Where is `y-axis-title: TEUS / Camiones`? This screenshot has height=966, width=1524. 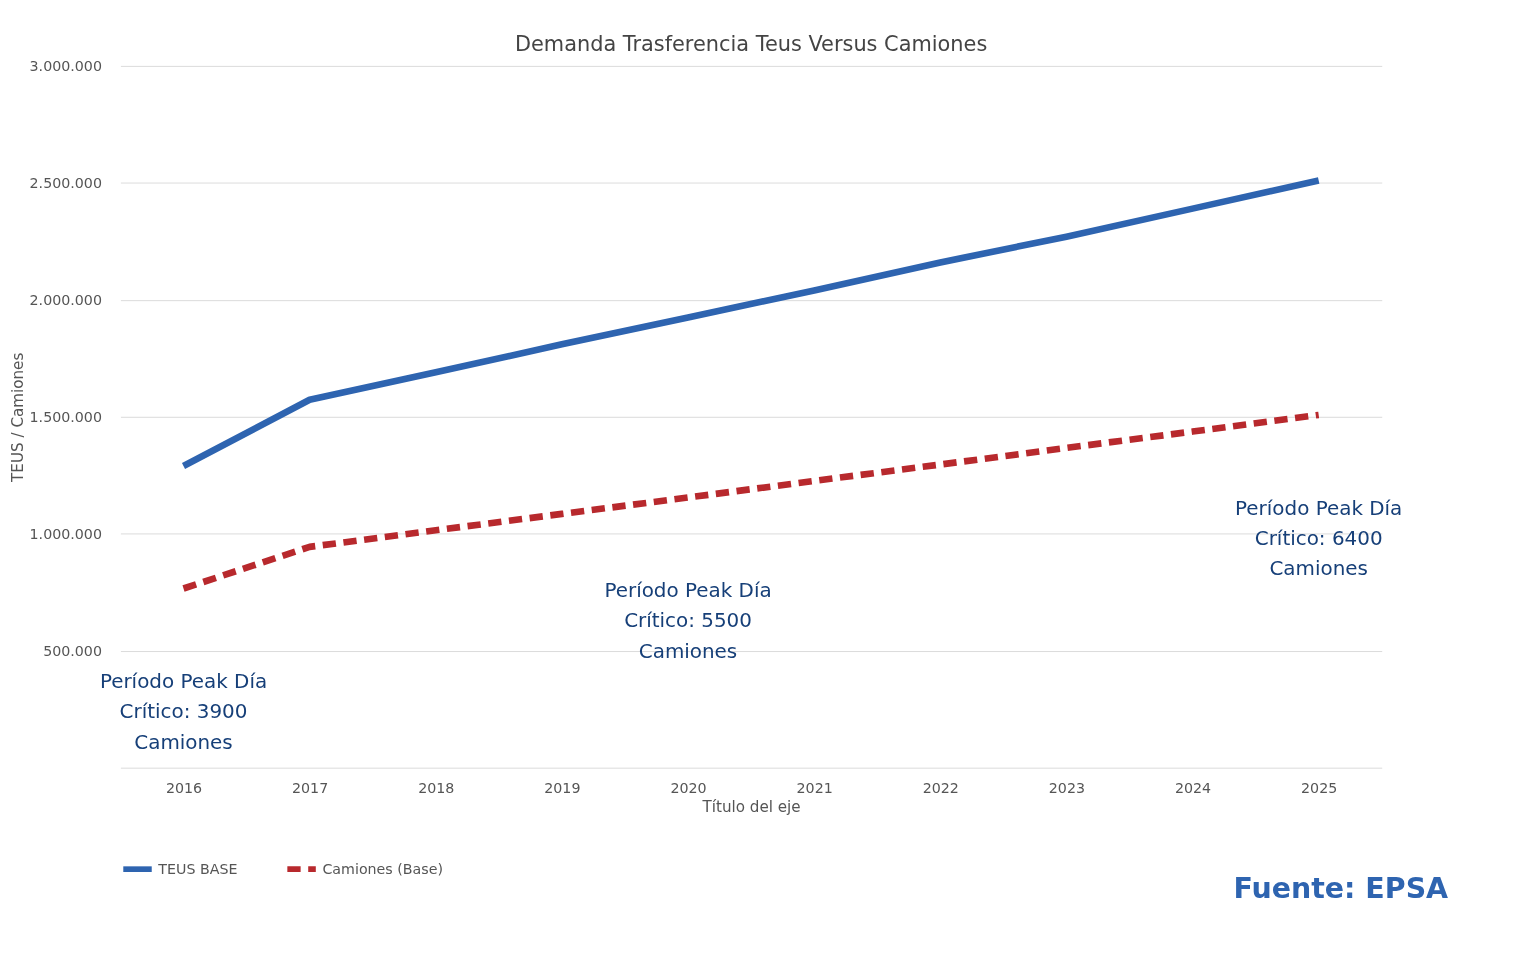 y-axis-title: TEUS / Camiones is located at coordinates (17, 417).